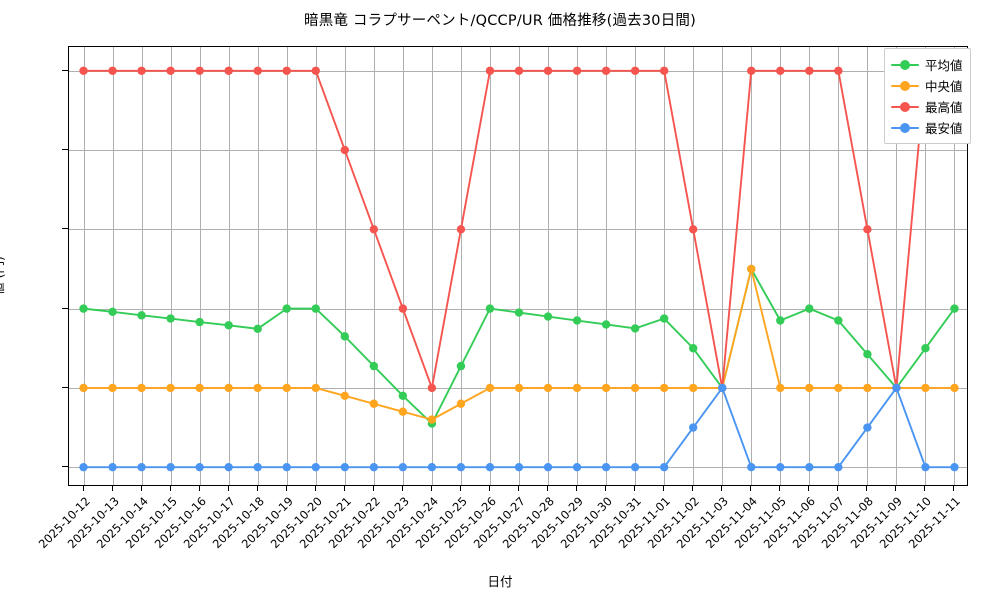 Image resolution: width=1000 pixels, height=600 pixels. Describe the element at coordinates (3, 275) in the screenshot. I see `y-axis-label: 値 (円)` at that location.